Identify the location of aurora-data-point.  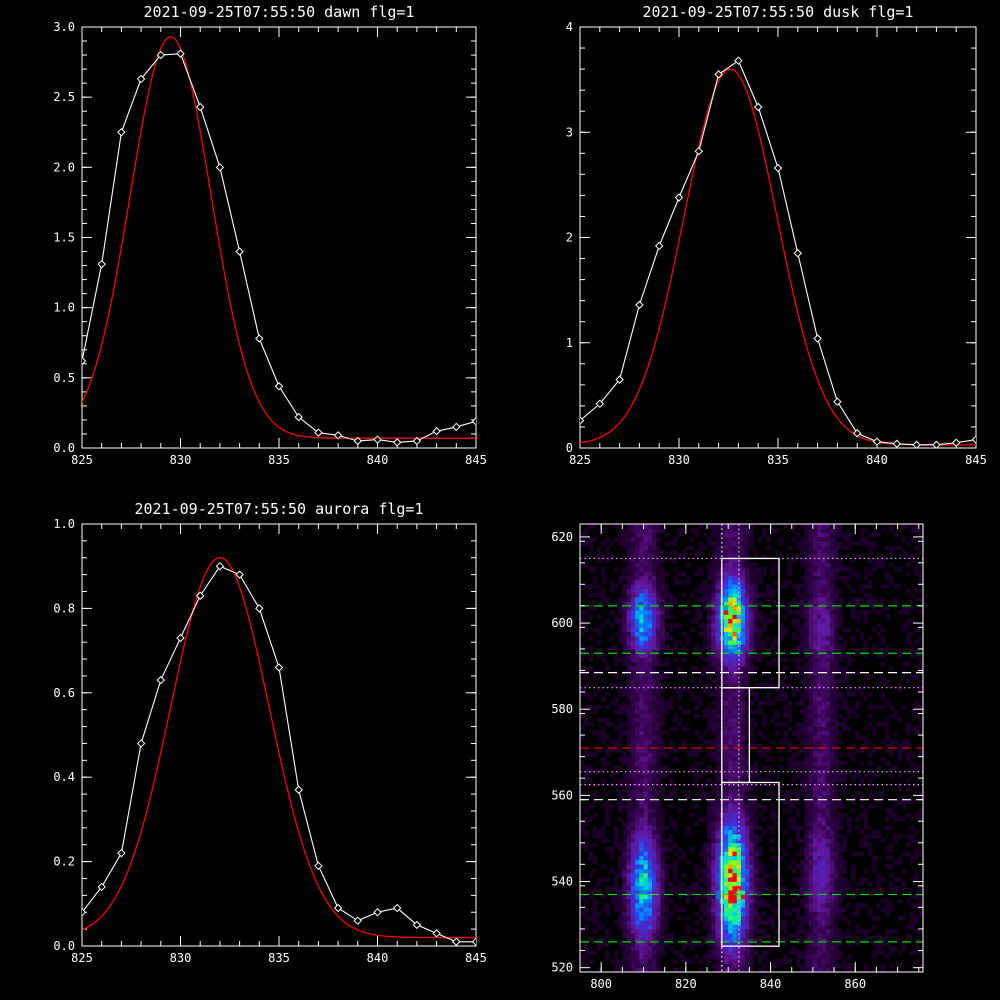
(456, 941).